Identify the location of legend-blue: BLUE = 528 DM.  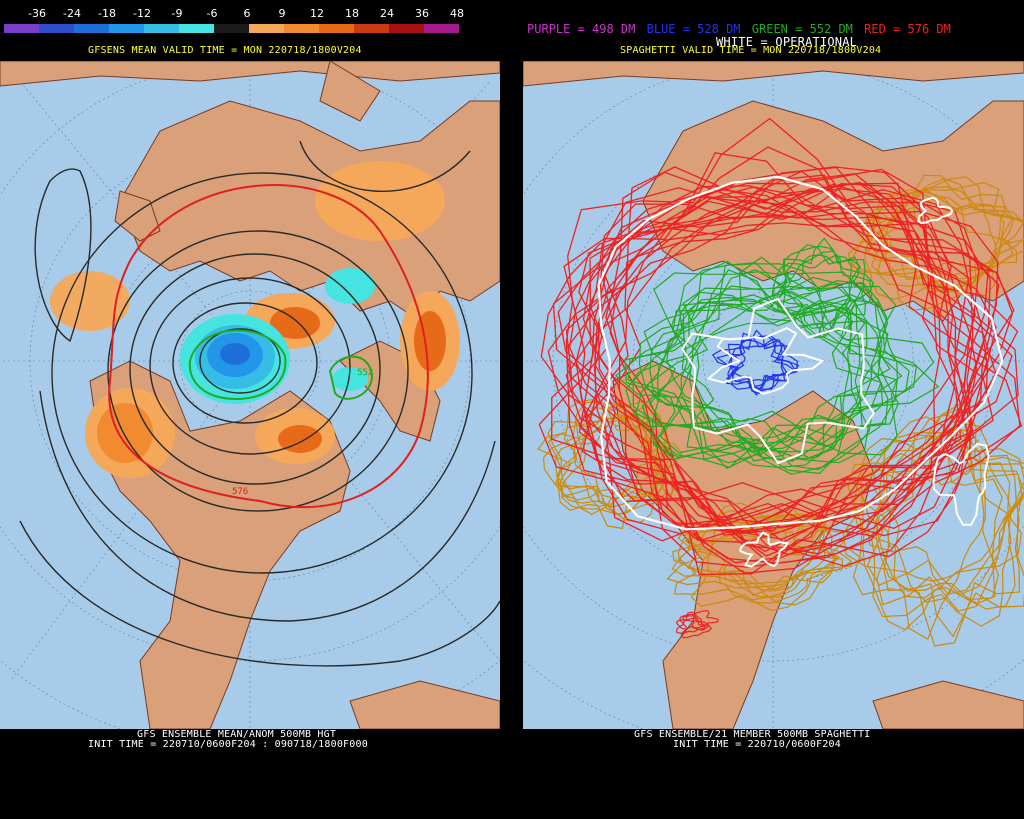
(693, 29).